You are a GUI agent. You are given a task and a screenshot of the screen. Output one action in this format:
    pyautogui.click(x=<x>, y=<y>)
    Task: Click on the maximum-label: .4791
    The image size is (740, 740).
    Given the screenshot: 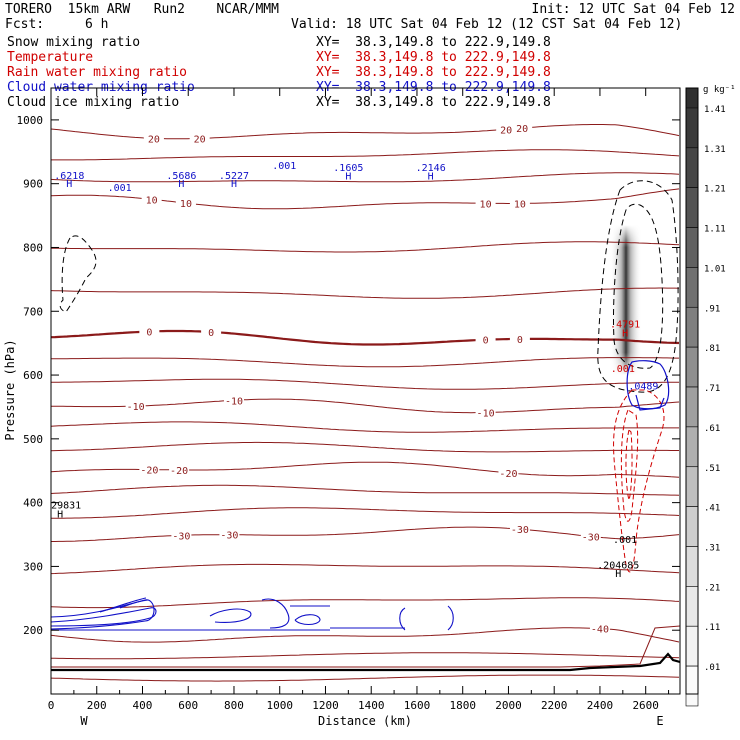 What is the action you would take?
    pyautogui.click(x=625, y=324)
    